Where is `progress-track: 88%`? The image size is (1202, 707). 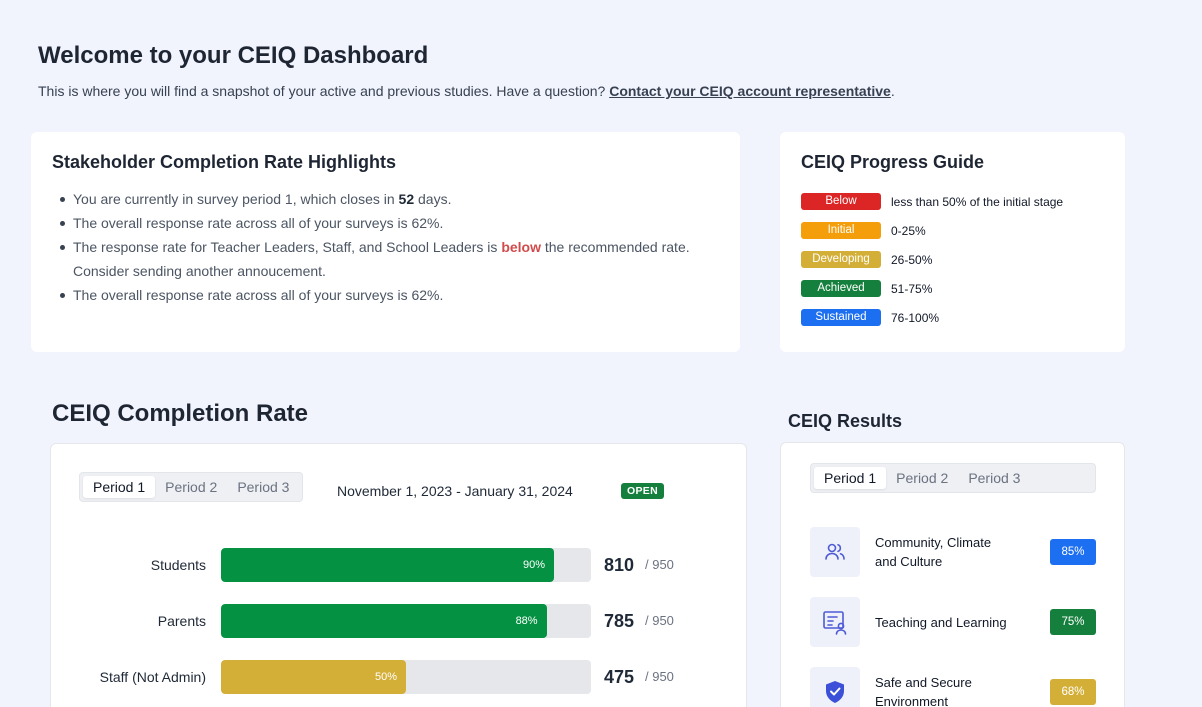 progress-track: 88% is located at coordinates (406, 621).